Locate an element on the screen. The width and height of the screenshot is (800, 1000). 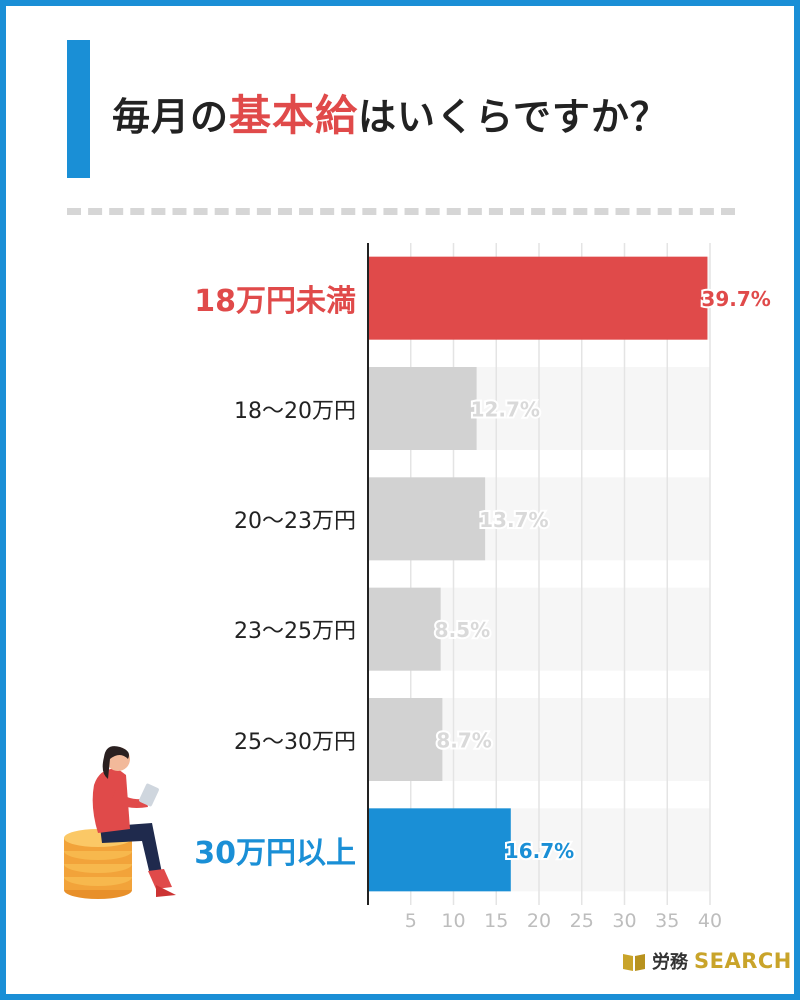
x-tick-label: 15 is located at coordinates (496, 921).